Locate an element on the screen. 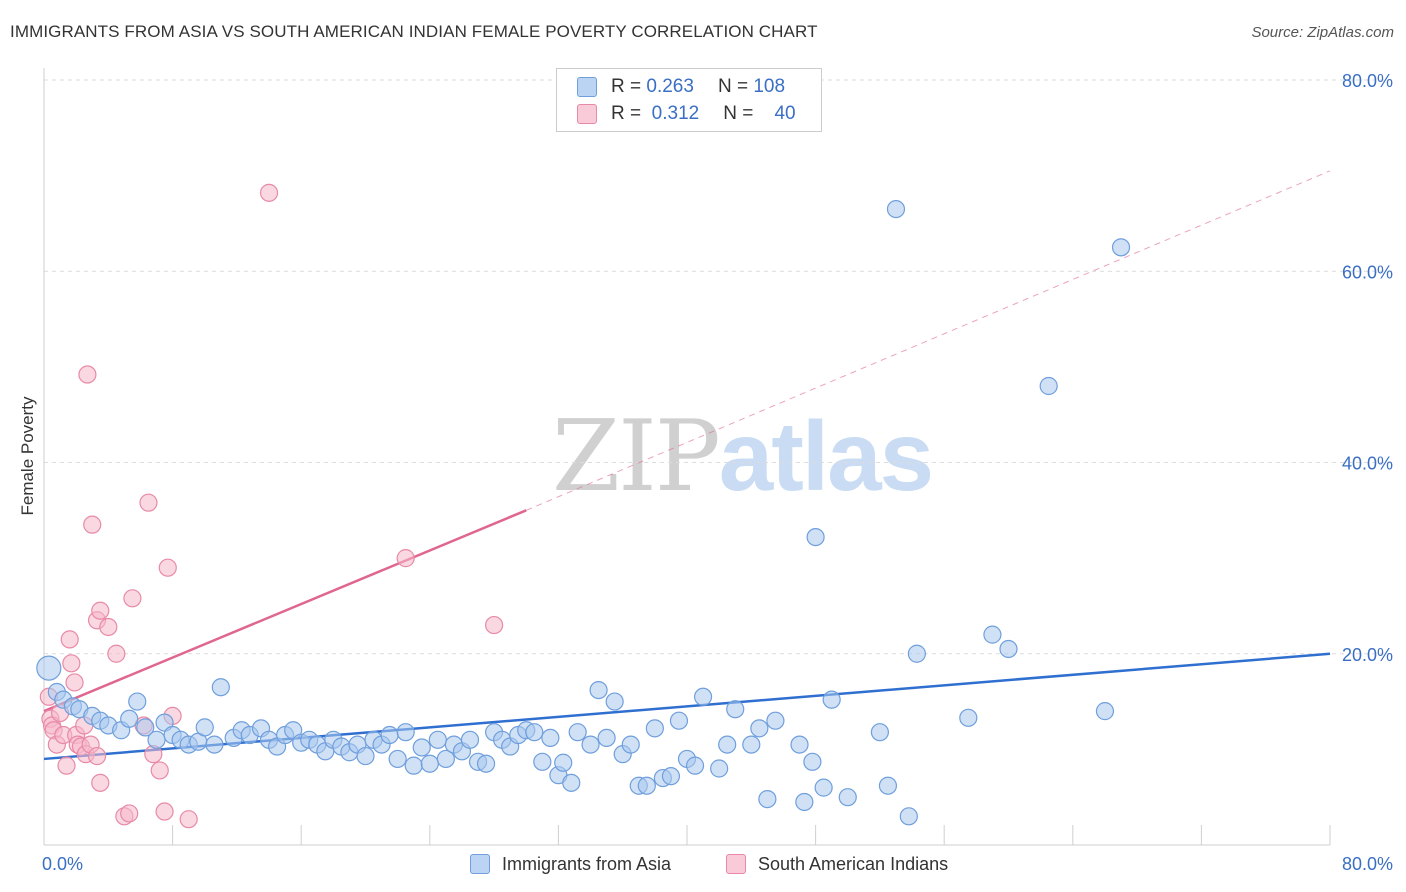  y-axis-label: Female Poverty is located at coordinates (27, 456).